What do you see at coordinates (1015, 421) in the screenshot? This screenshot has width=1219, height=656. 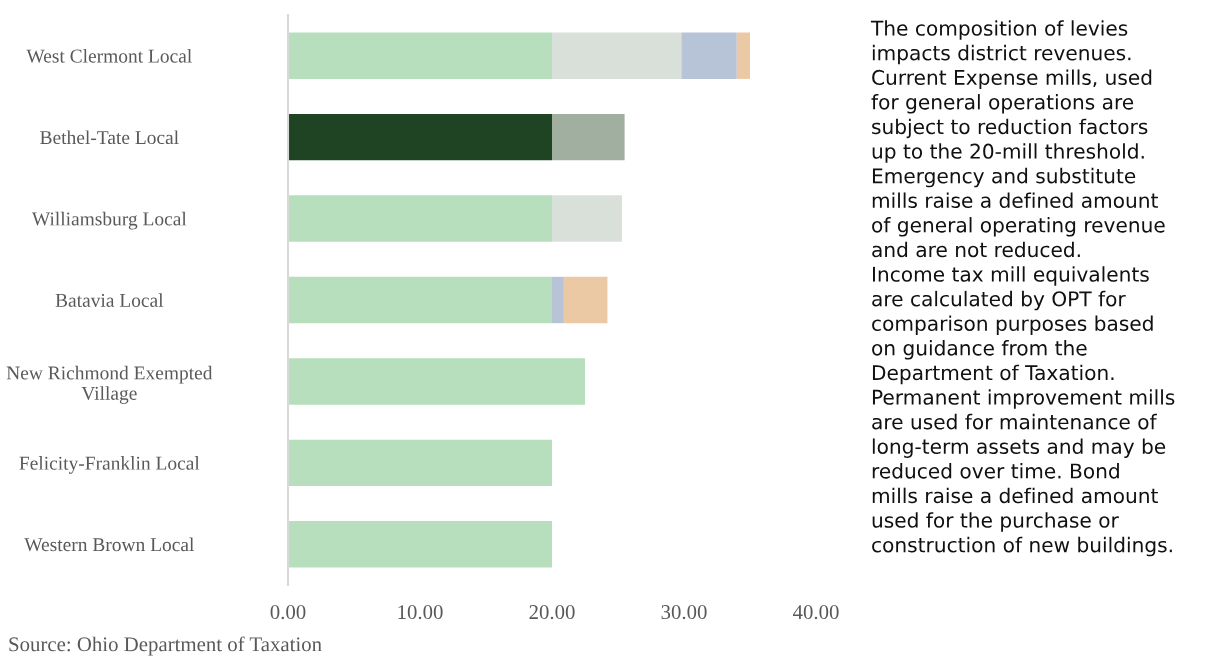 I see `text: are used for maintenance of` at bounding box center [1015, 421].